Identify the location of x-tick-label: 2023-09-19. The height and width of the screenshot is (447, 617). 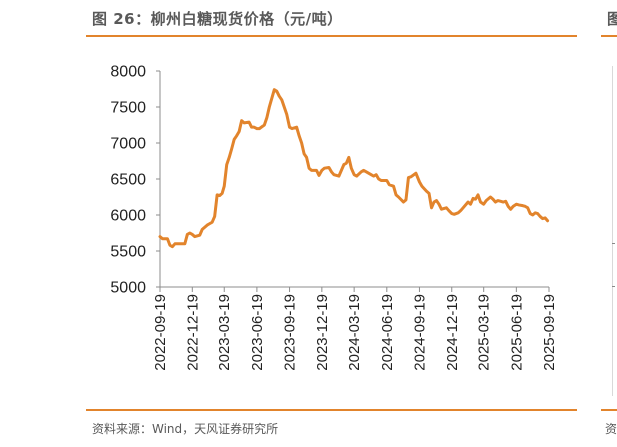
(290, 332).